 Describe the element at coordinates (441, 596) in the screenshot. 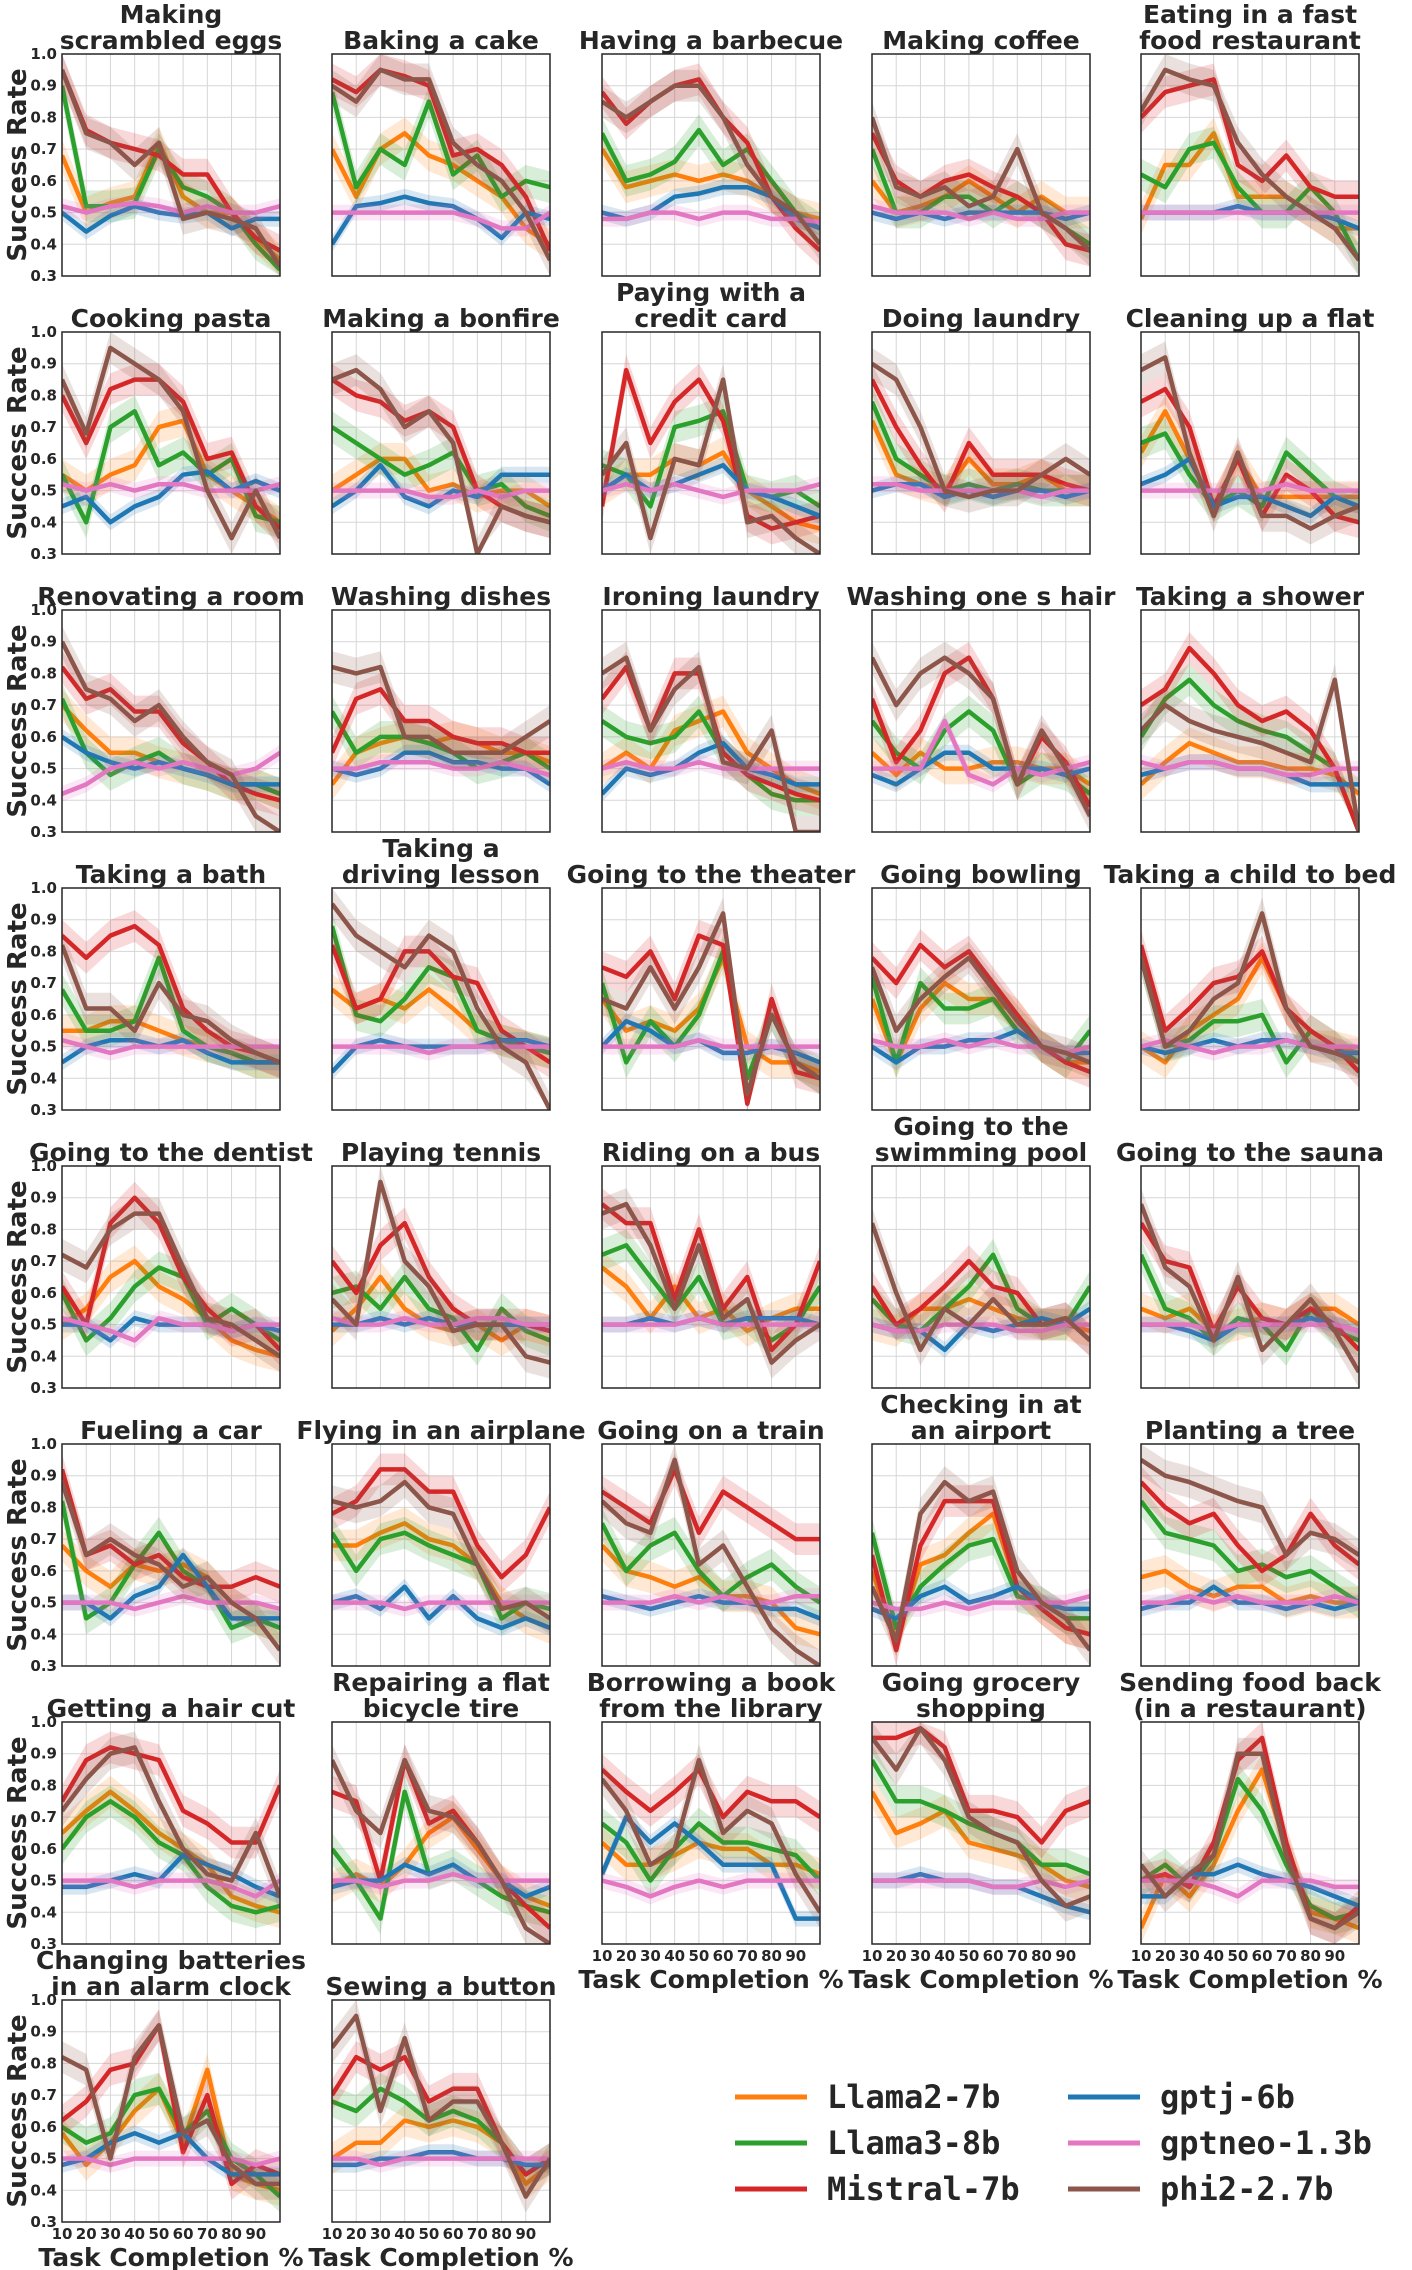

I see `panel-title: Washing dishes` at that location.